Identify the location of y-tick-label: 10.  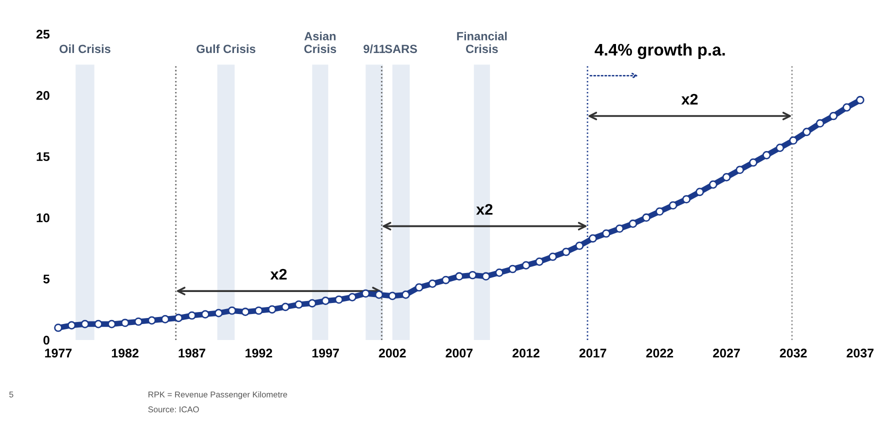
(43, 217).